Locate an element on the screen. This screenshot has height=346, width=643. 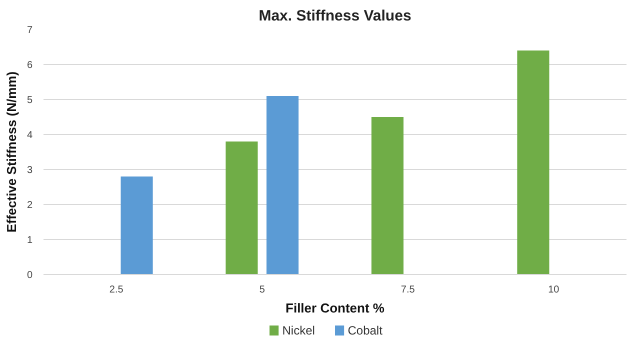
y-axis-title: Effective Stiffness (N/mm) is located at coordinates (11, 152).